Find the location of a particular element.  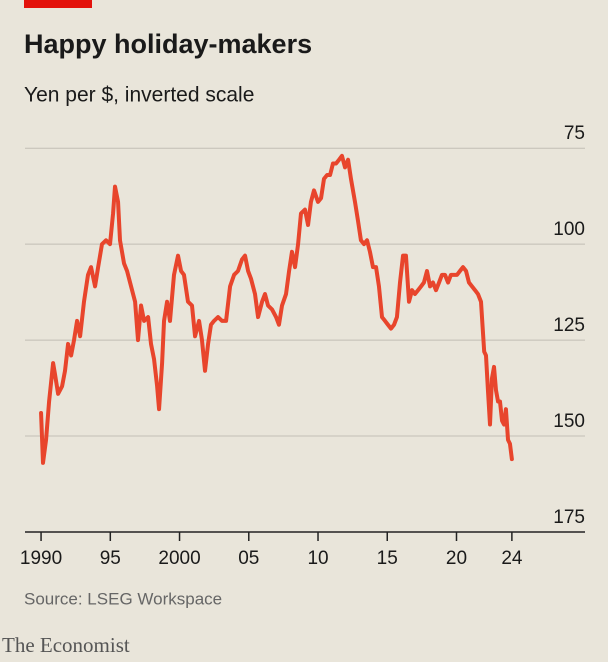

x-tick-label: 15 is located at coordinates (387, 558).